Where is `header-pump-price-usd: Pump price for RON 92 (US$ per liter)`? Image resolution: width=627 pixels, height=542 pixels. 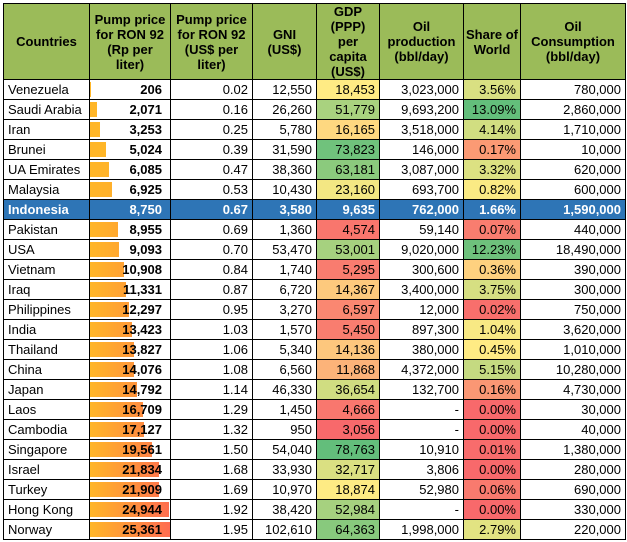 header-pump-price-usd: Pump price for RON 92 (US$ per liter) is located at coordinates (211, 41).